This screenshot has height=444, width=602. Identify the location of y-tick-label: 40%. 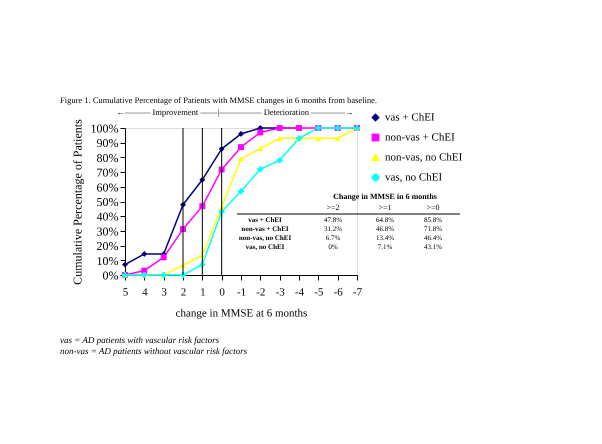
(107, 217).